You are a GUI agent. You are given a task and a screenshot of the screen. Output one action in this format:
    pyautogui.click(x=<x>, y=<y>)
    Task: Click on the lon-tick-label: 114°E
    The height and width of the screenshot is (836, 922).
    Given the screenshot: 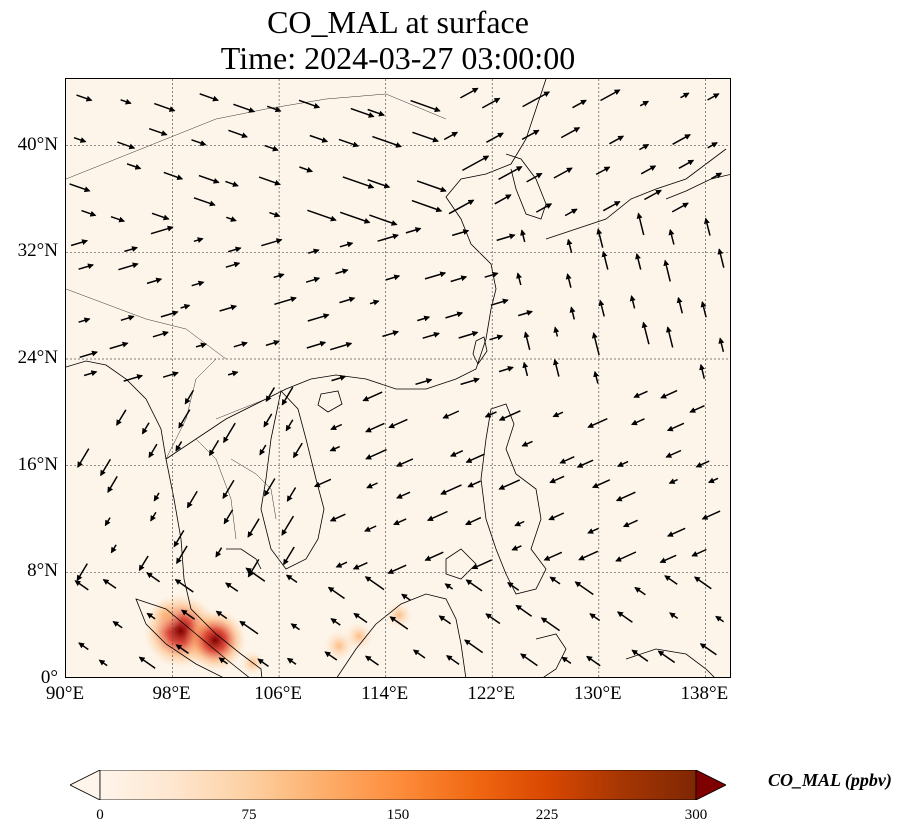 What is the action you would take?
    pyautogui.click(x=385, y=693)
    